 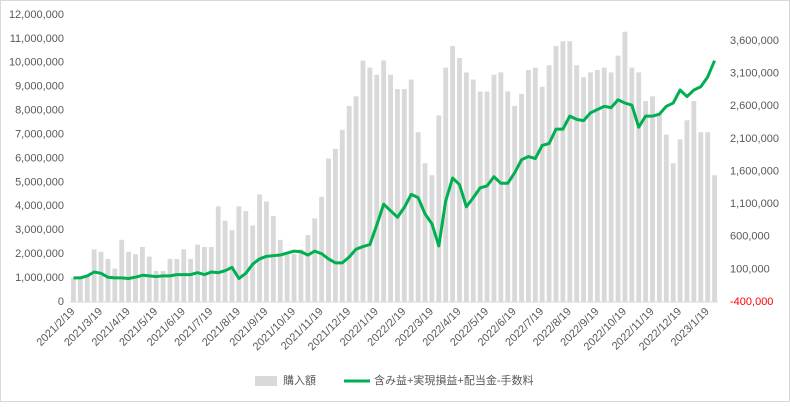 I want to click on y-tick-label: 11,000,000, so click(x=37, y=39).